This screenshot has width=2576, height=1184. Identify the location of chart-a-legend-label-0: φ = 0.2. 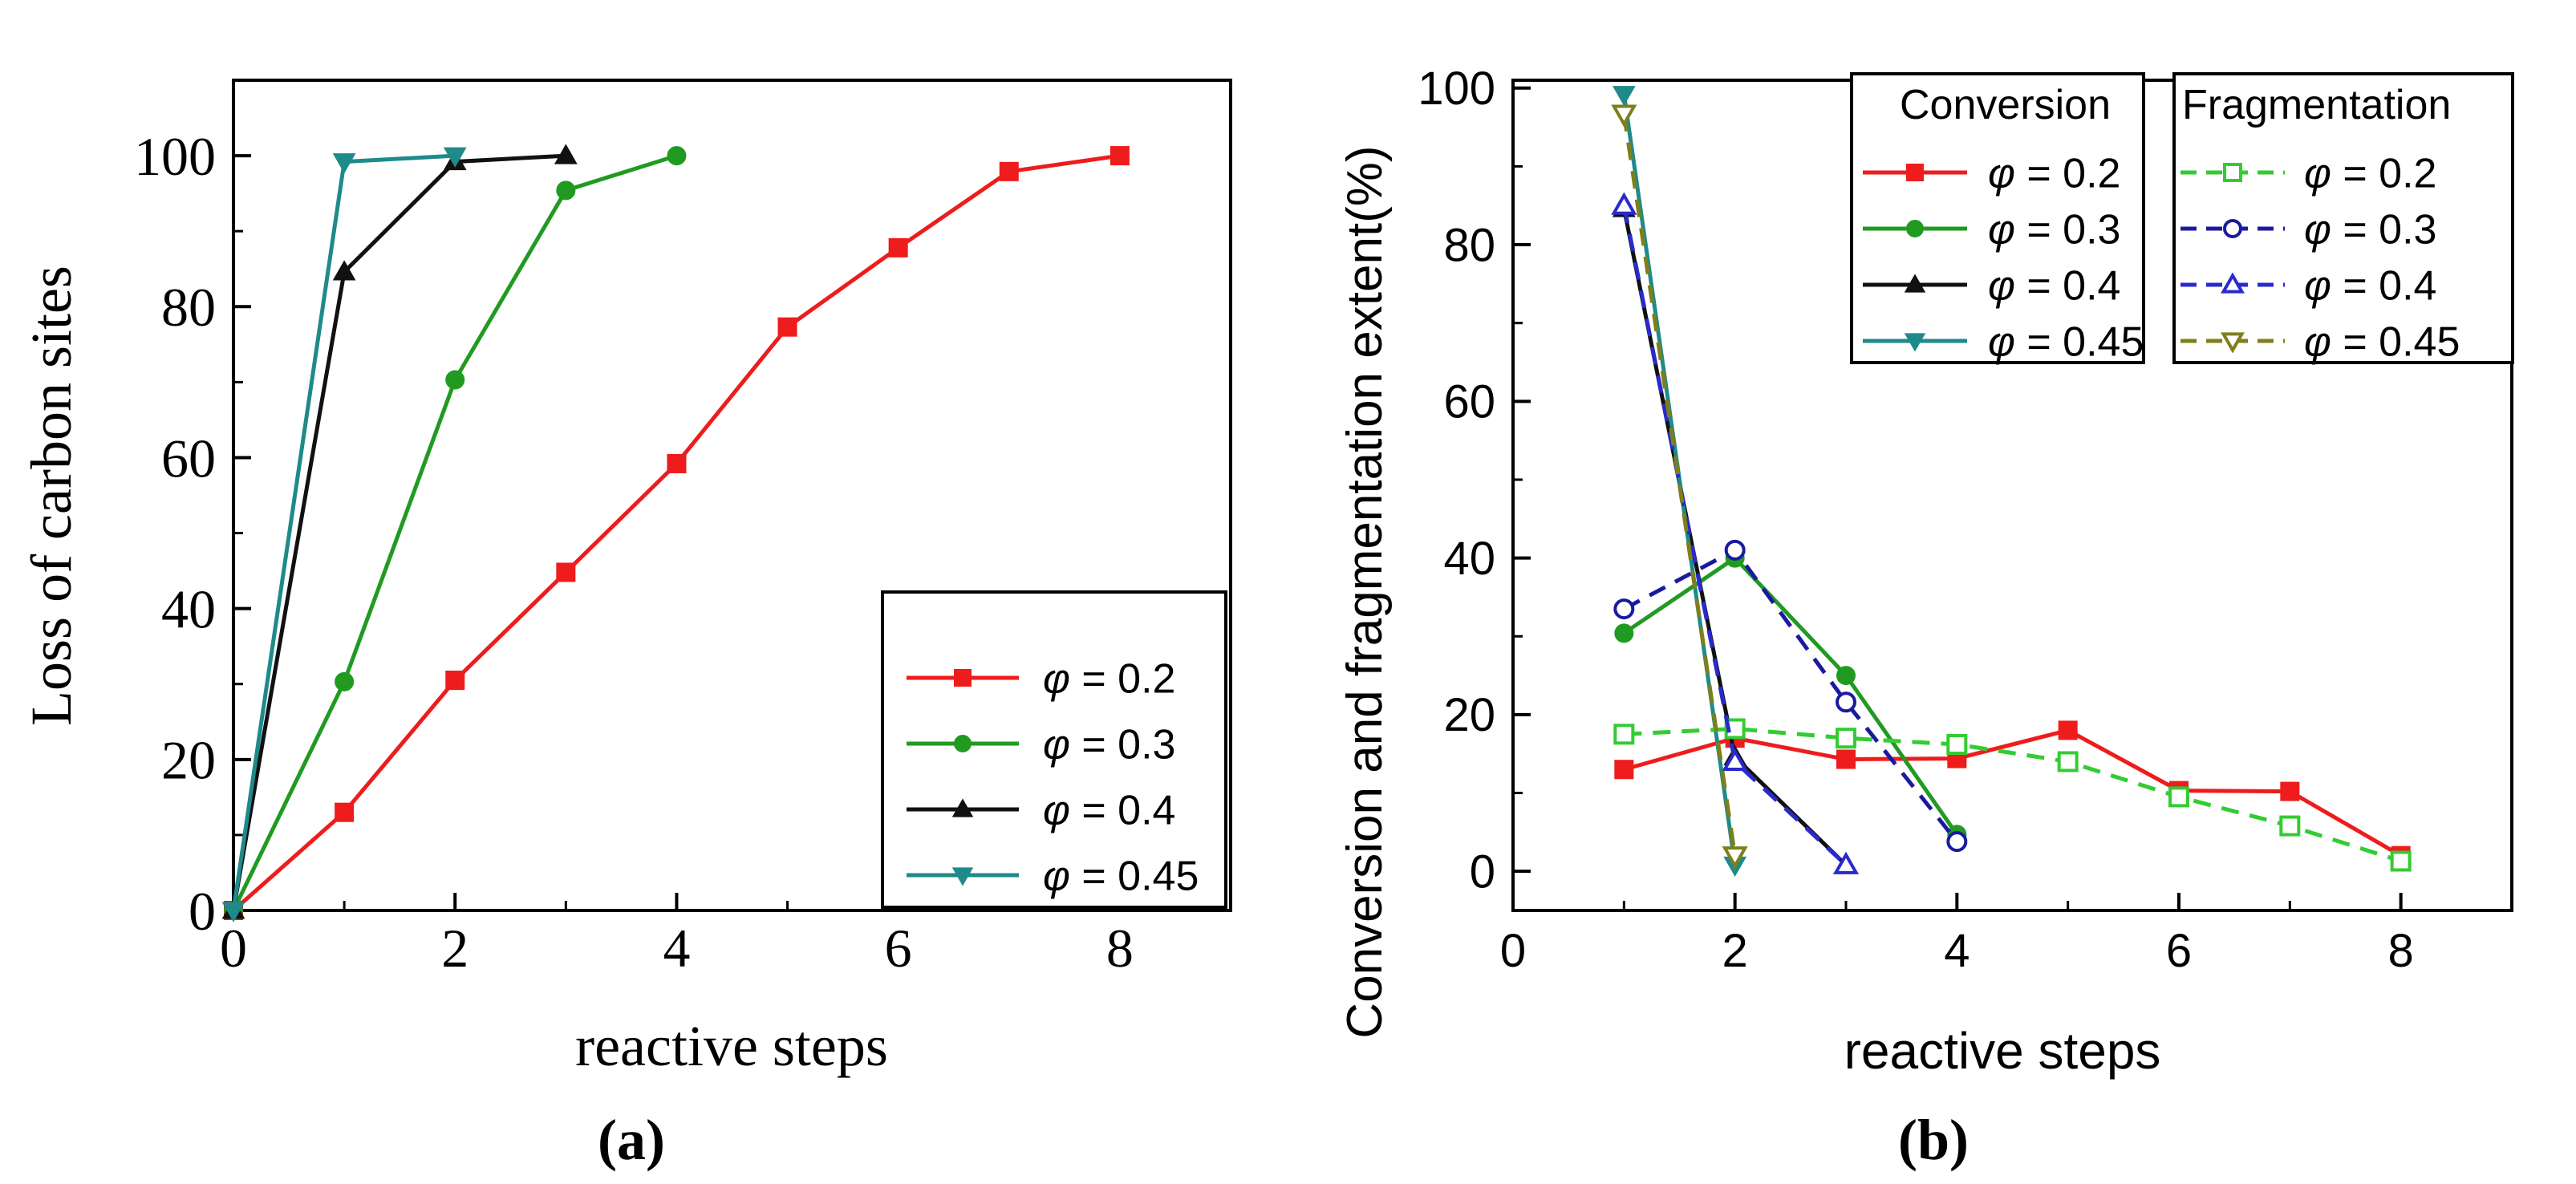
(1109, 680).